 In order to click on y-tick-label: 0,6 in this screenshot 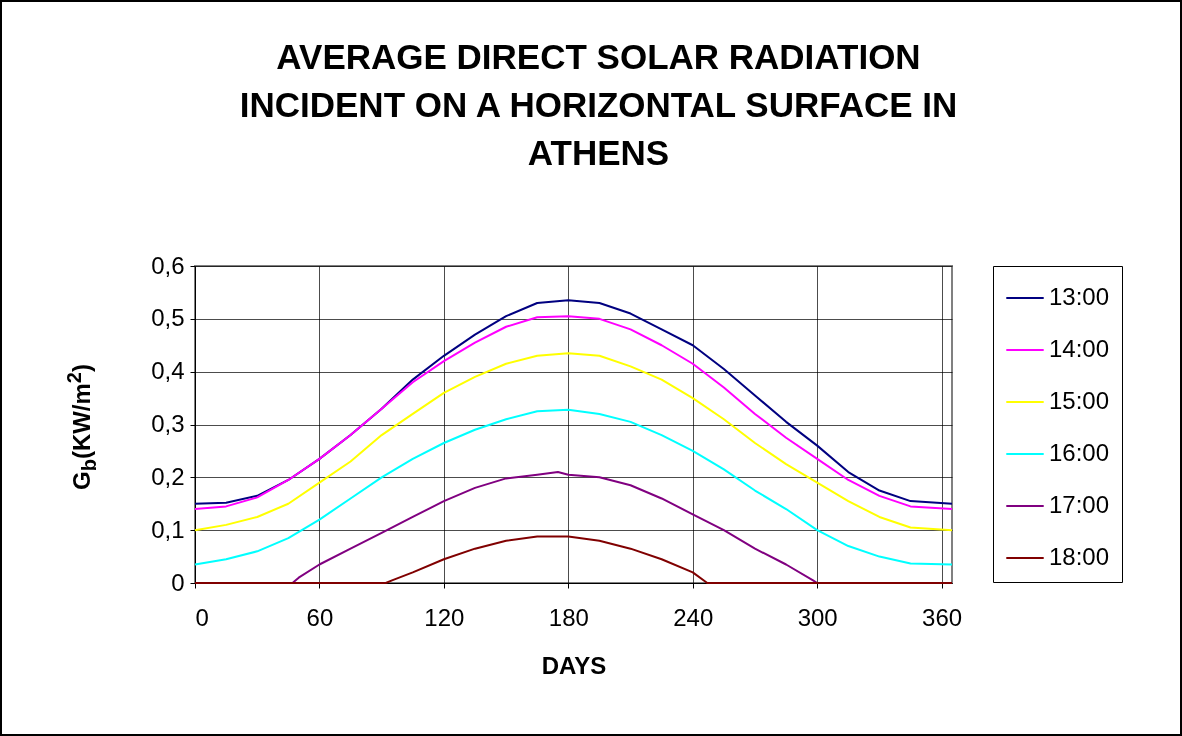, I will do `click(168, 265)`.